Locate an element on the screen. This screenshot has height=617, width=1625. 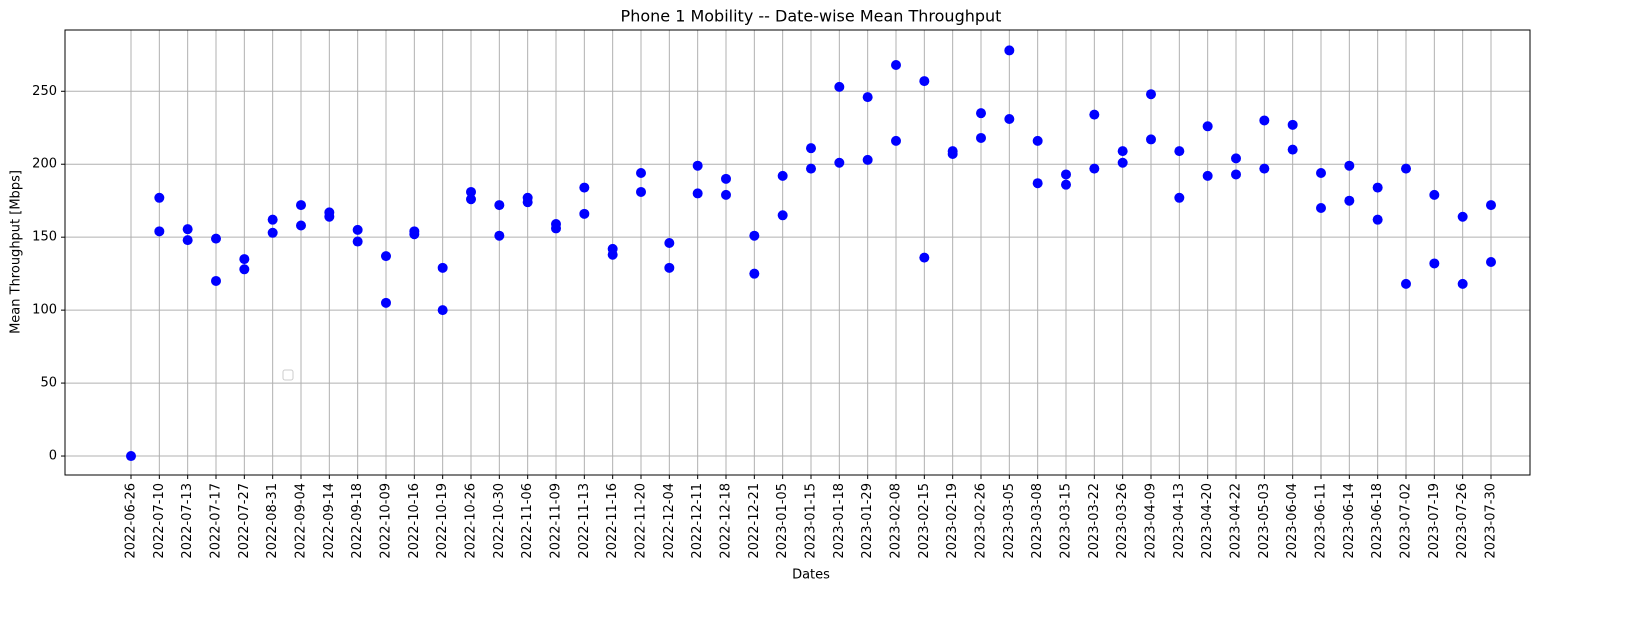
y-tick-label: 150 is located at coordinates (44, 237).